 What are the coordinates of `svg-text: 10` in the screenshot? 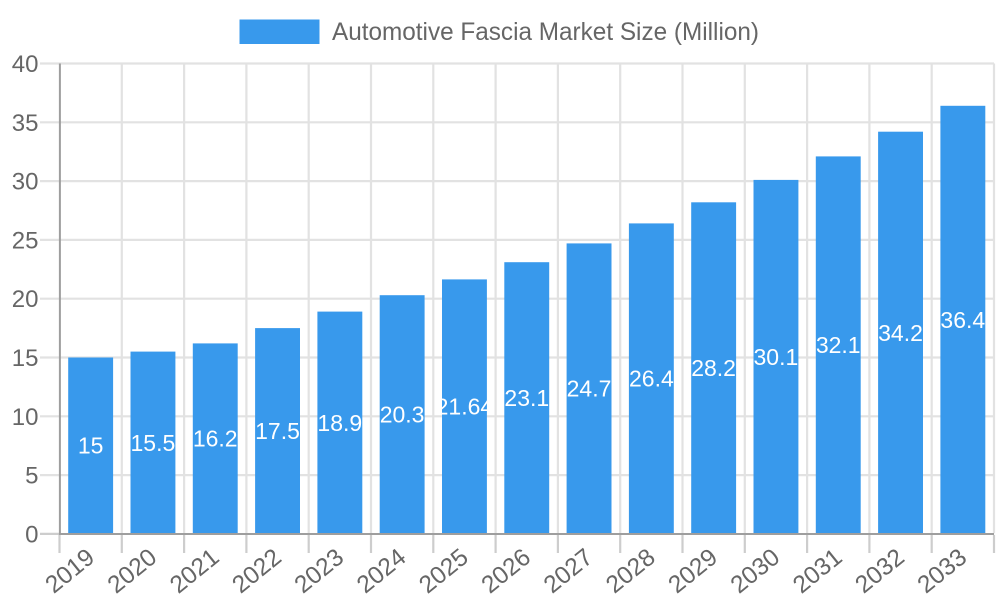 It's located at (25, 417).